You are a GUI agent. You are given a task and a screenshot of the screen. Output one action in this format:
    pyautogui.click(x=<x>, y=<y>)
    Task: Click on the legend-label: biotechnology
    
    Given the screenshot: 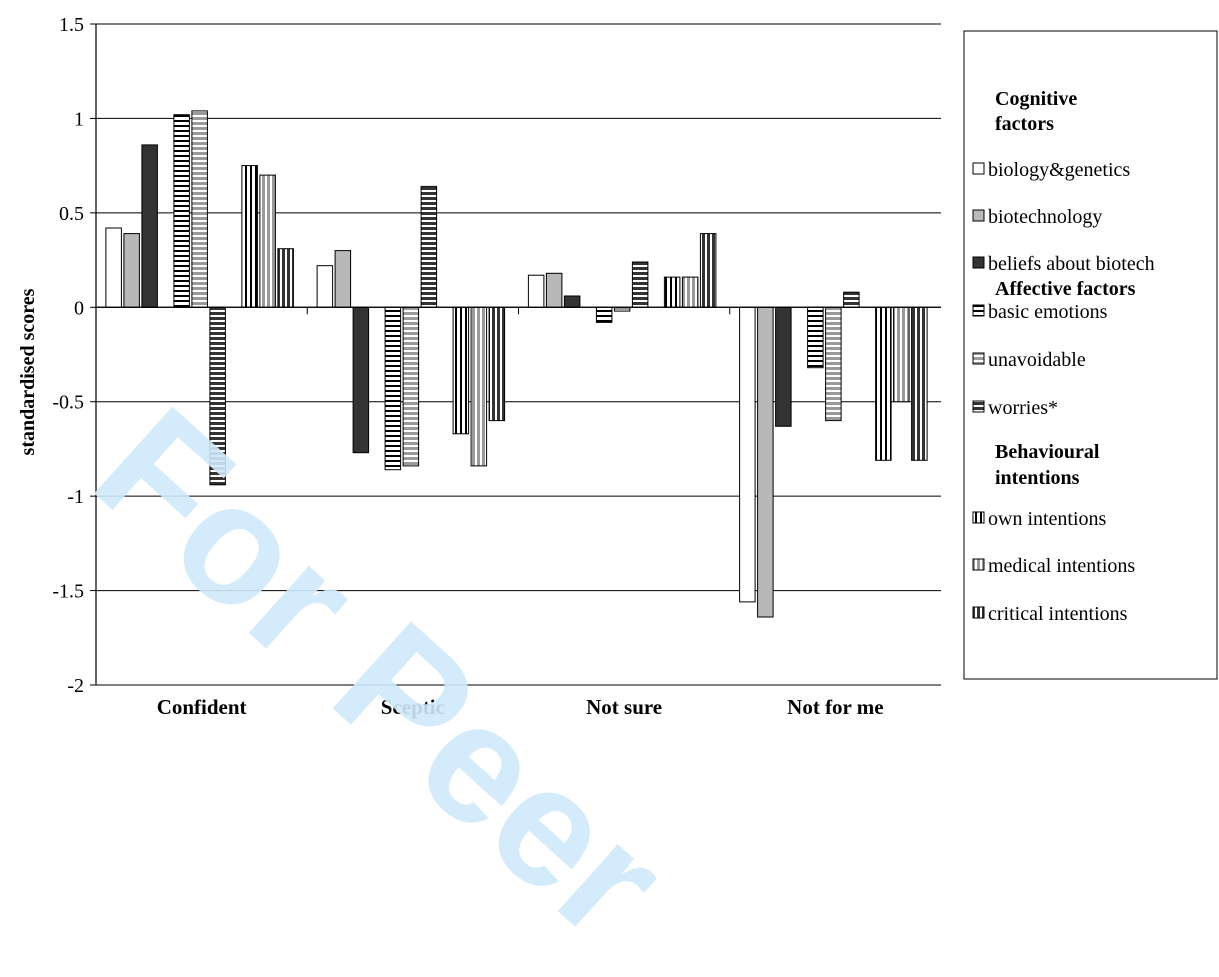 What is the action you would take?
    pyautogui.click(x=1045, y=217)
    